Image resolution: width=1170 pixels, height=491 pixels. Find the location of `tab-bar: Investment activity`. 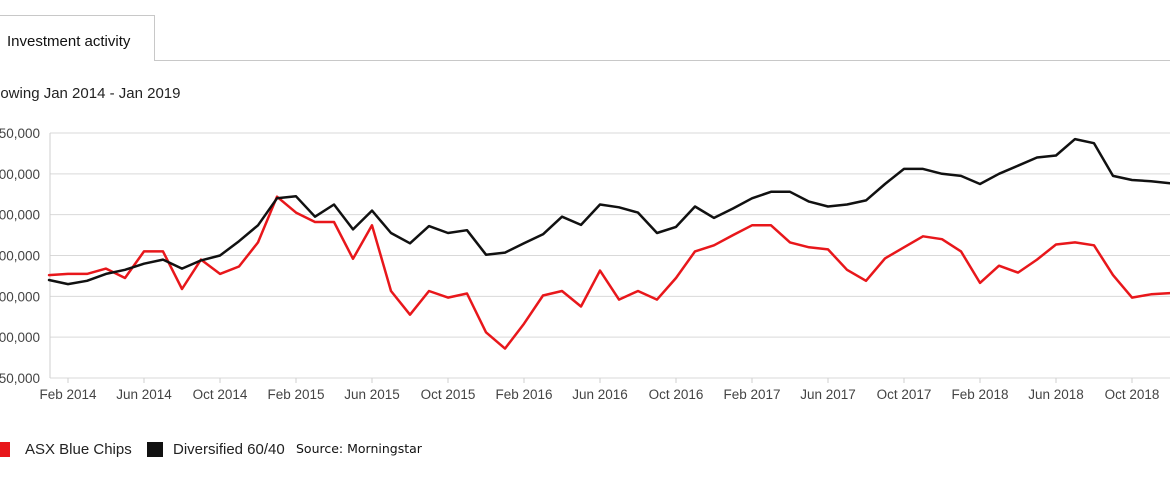

tab-bar: Investment activity is located at coordinates (585, 30).